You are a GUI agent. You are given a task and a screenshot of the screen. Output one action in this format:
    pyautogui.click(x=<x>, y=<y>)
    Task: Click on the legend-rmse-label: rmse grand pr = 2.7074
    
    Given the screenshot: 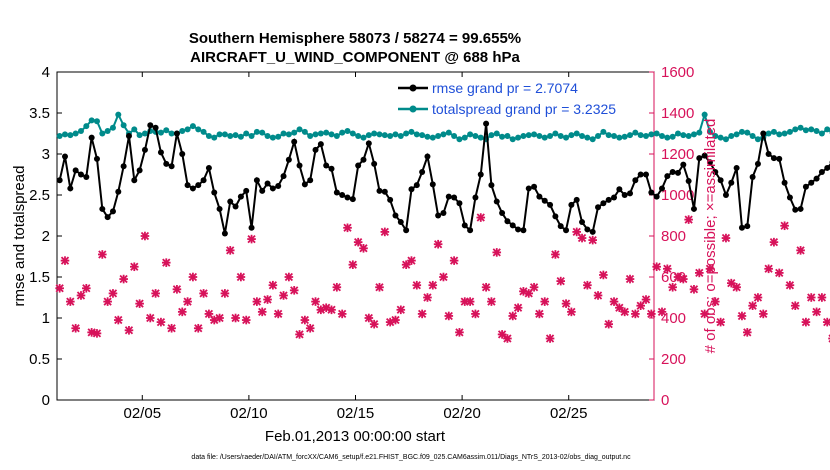 What is the action you would take?
    pyautogui.click(x=505, y=88)
    